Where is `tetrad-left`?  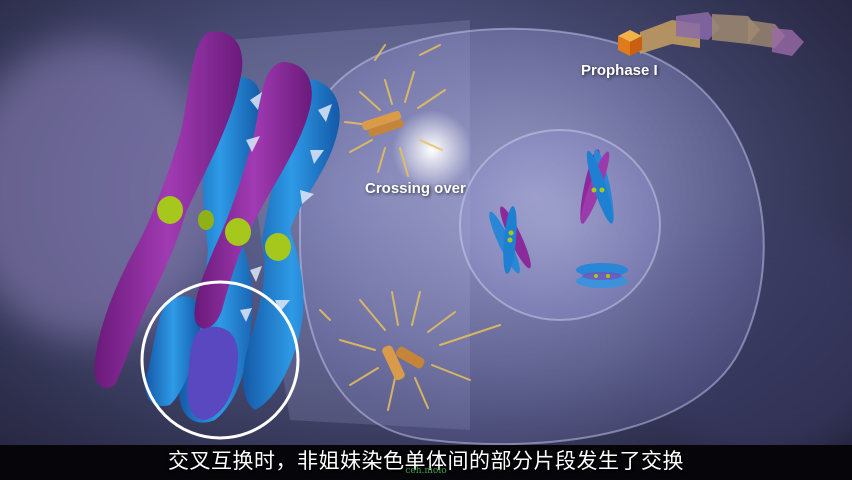
tetrad-left is located at coordinates (510, 240).